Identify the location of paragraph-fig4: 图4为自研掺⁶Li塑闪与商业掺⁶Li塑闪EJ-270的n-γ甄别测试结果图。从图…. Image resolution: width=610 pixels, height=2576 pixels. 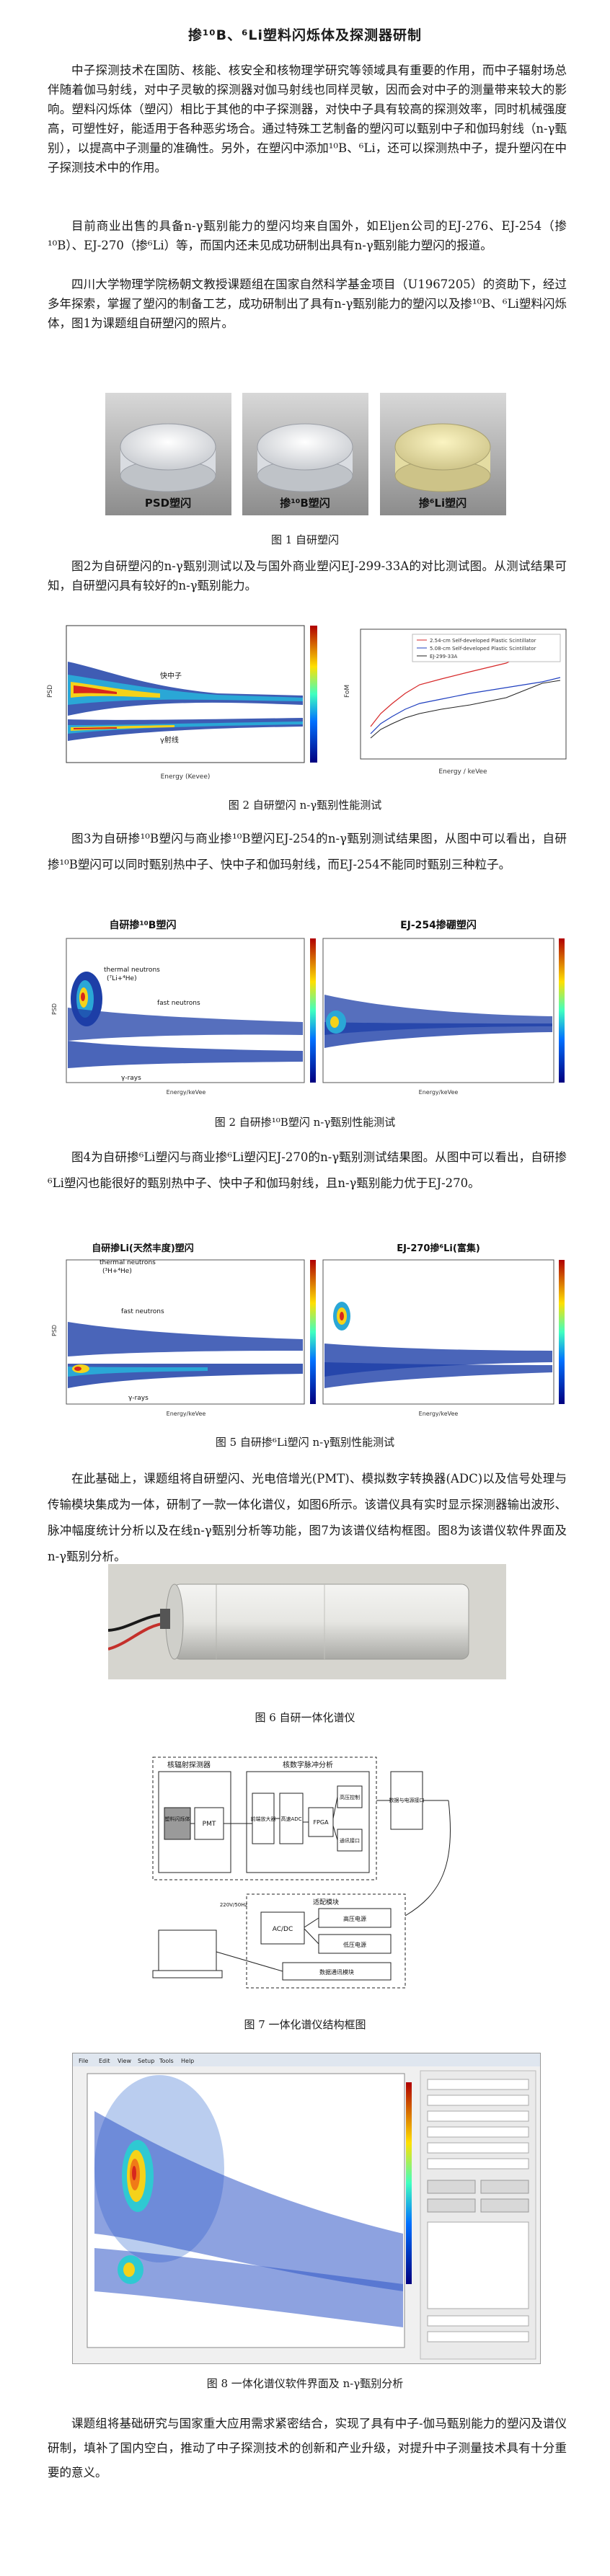
(308, 1170).